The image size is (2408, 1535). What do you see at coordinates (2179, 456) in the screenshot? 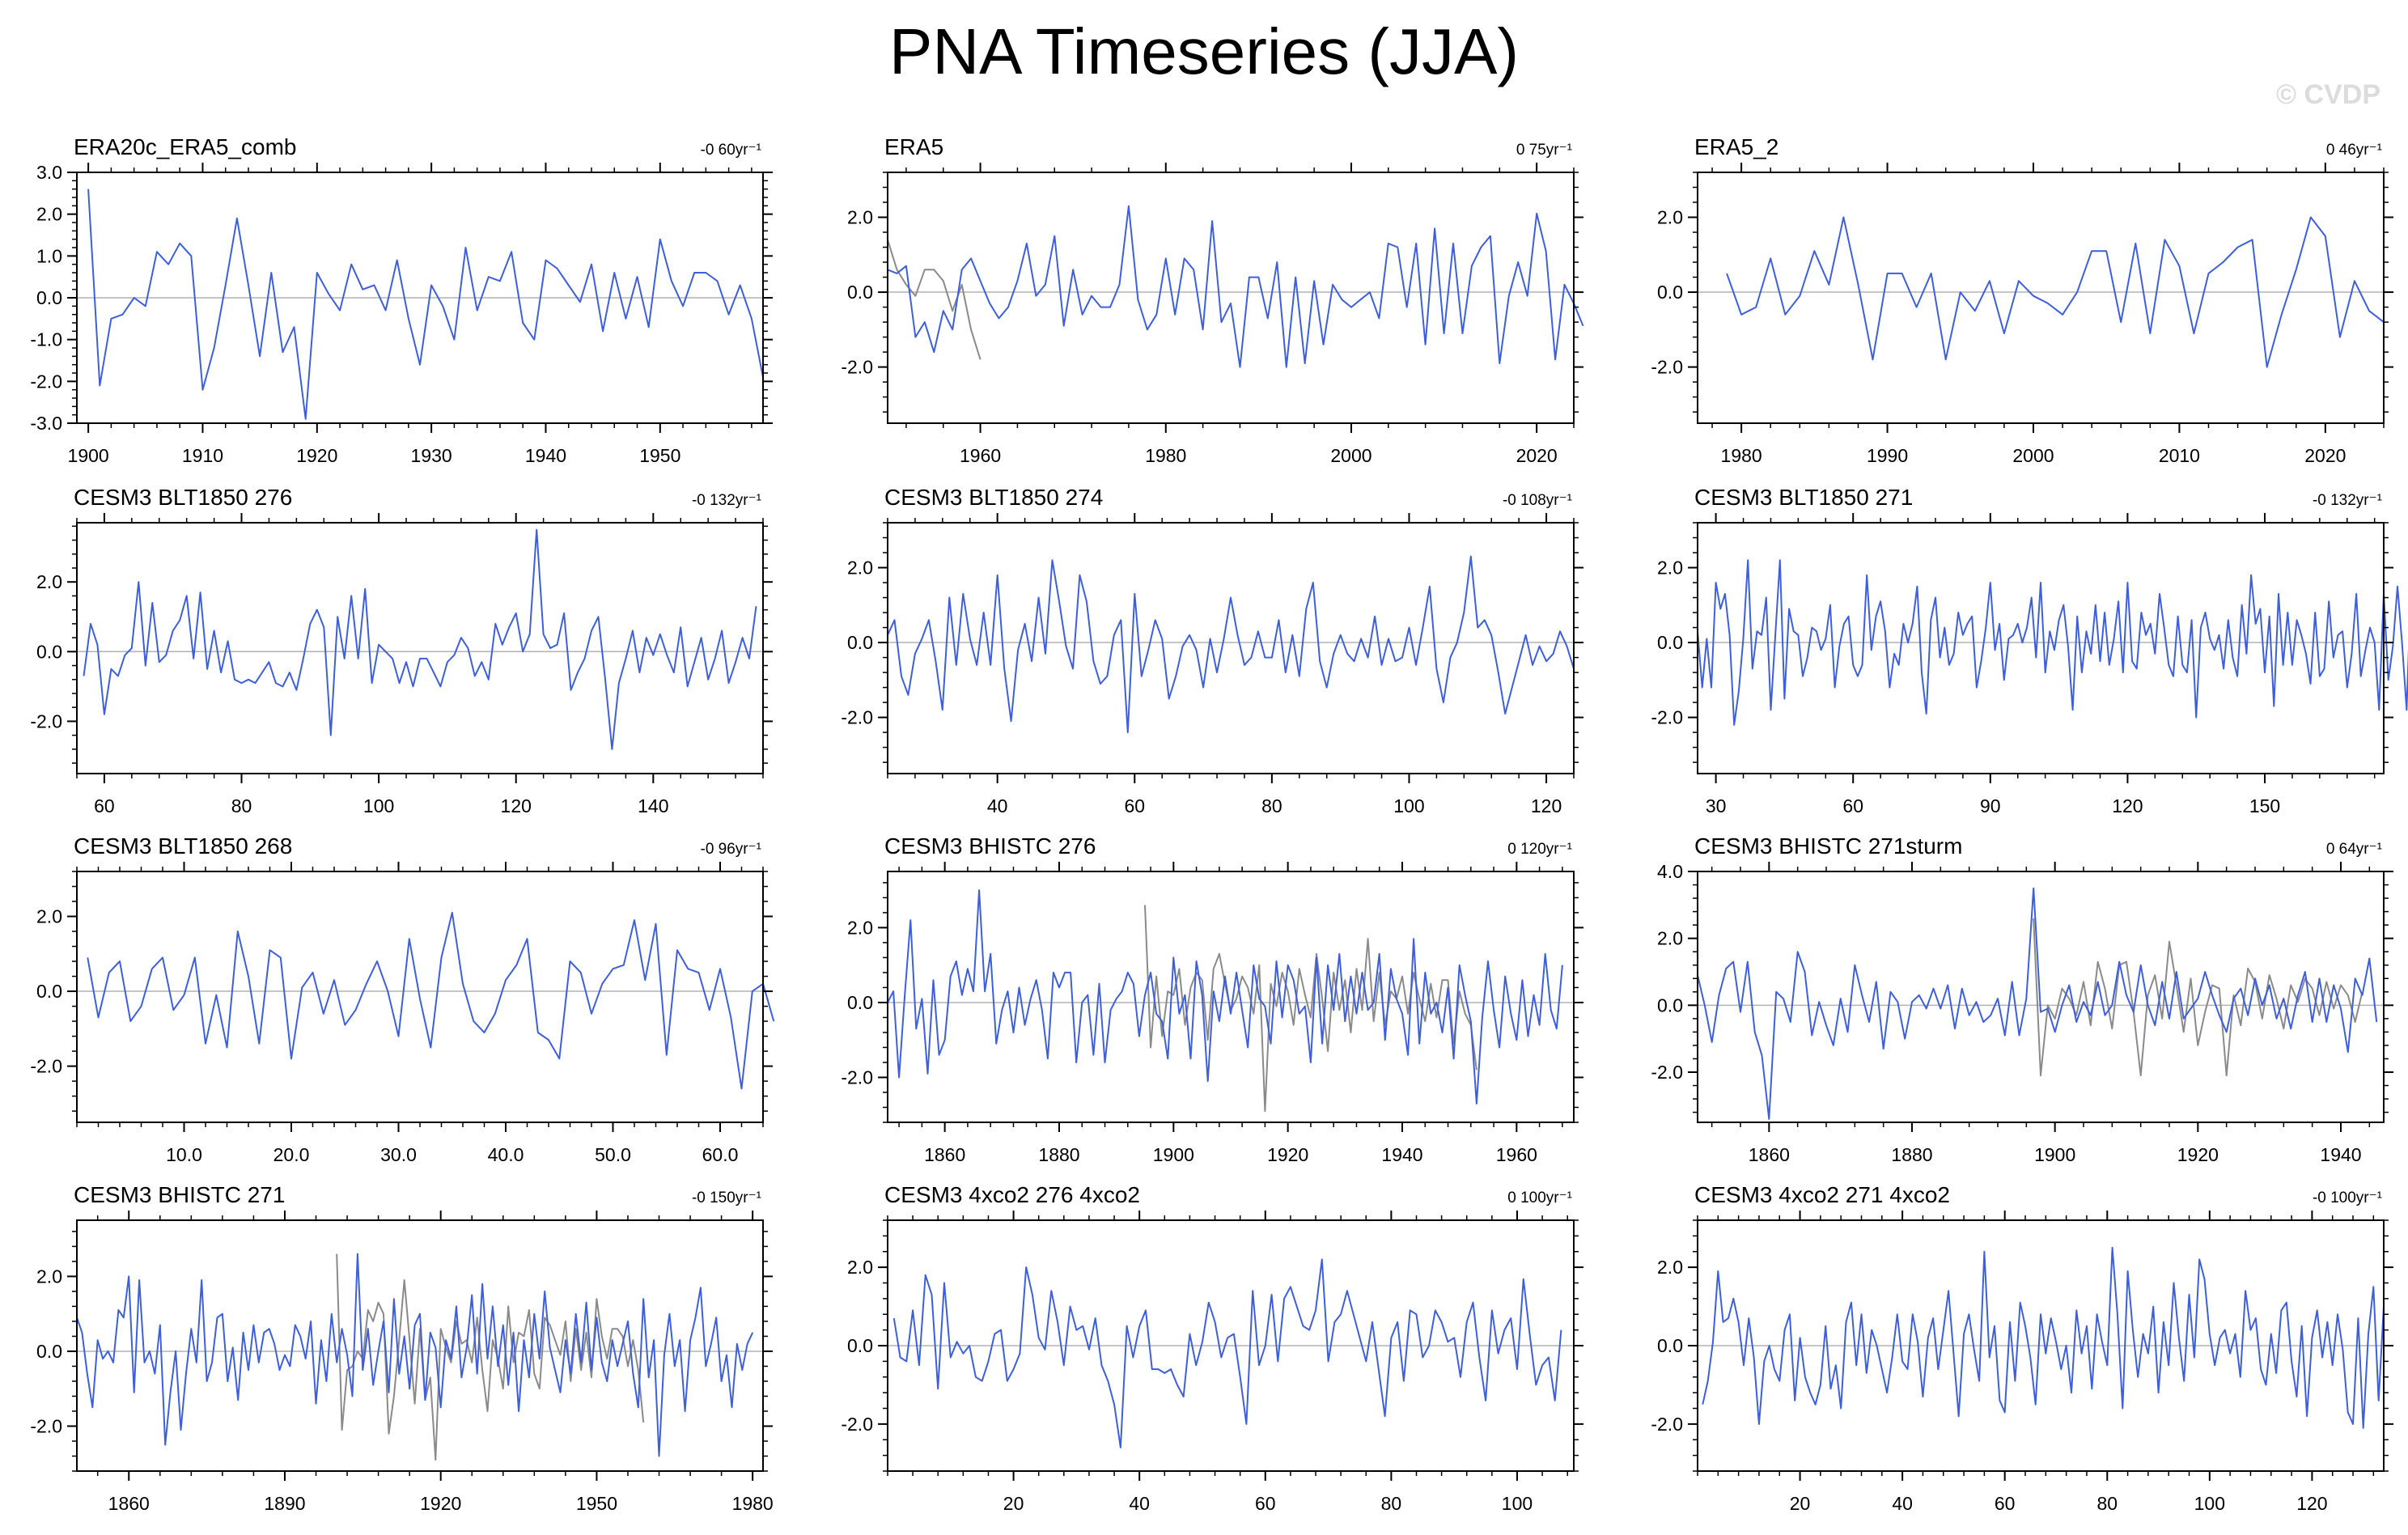
I see `x-tick-label: 2010` at bounding box center [2179, 456].